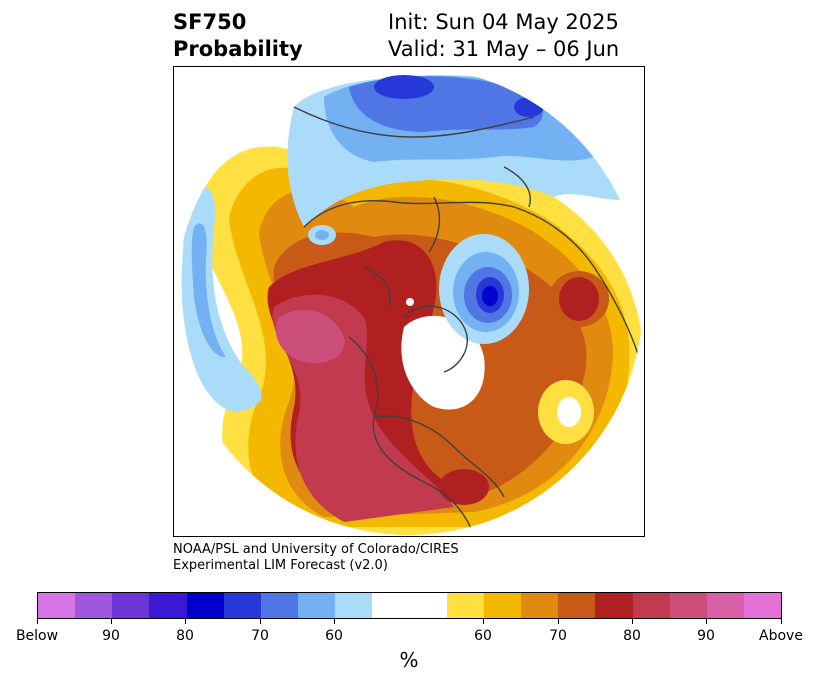 This screenshot has width=819, height=686. I want to click on title-line-2: Probability, so click(238, 49).